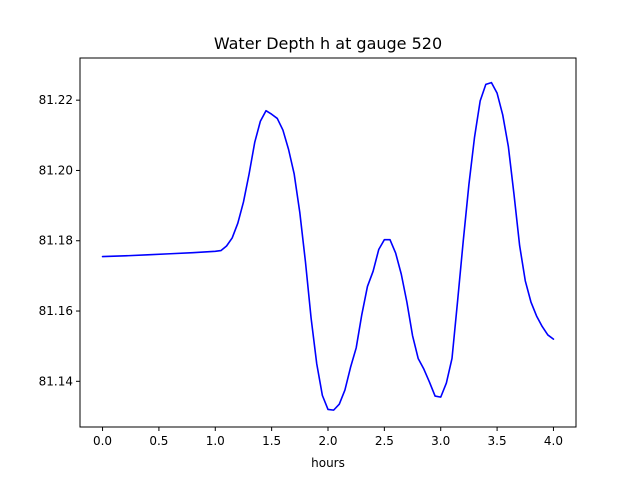  I want to click on x-tick-label: 3.0, so click(440, 441).